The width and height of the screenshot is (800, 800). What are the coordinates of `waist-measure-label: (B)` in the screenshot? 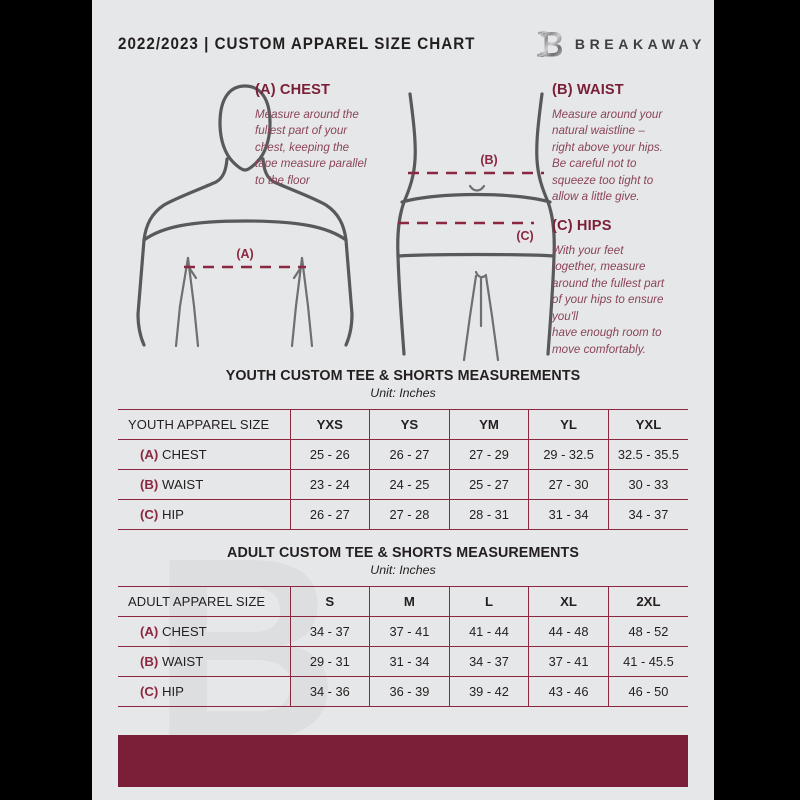 It's located at (488, 160).